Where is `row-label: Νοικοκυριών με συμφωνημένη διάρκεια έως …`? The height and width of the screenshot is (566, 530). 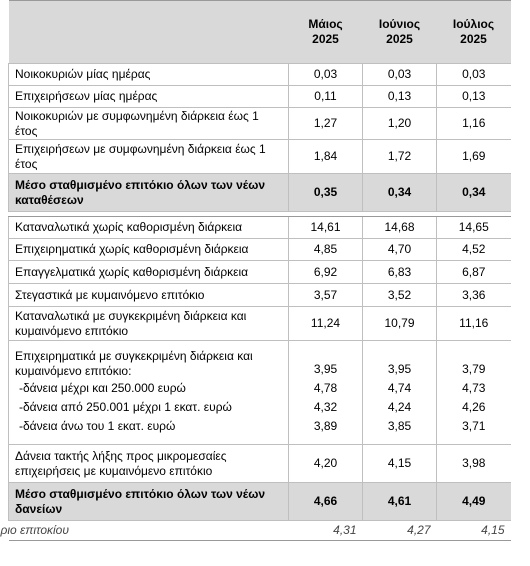 row-label: Νοικοκυριών με συμφωνημένη διάρκεια έως … is located at coordinates (148, 123).